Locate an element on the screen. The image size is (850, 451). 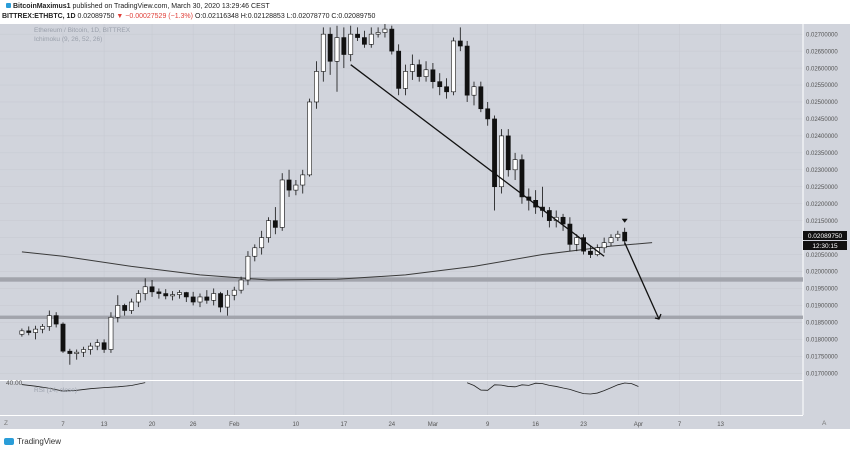
corner-right: A is located at coordinates (824, 423).